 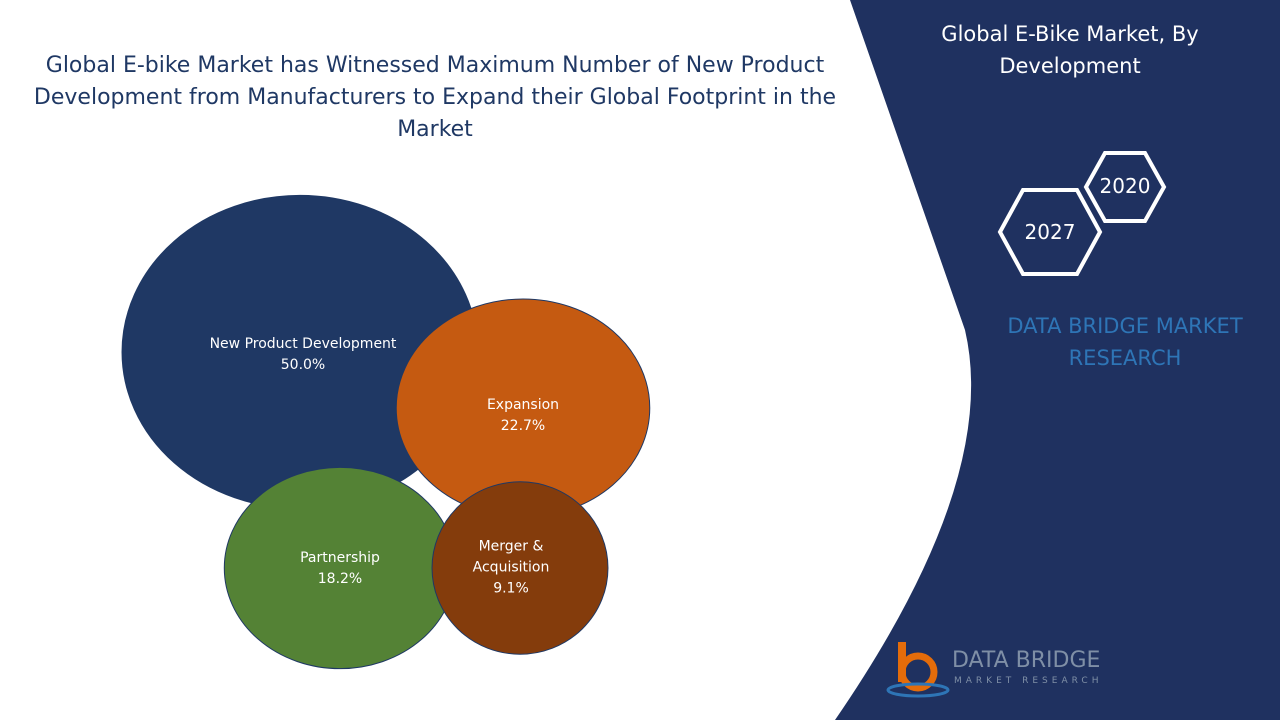 What do you see at coordinates (340, 569) in the screenshot?
I see `bubble-label: Partnership 18.2%` at bounding box center [340, 569].